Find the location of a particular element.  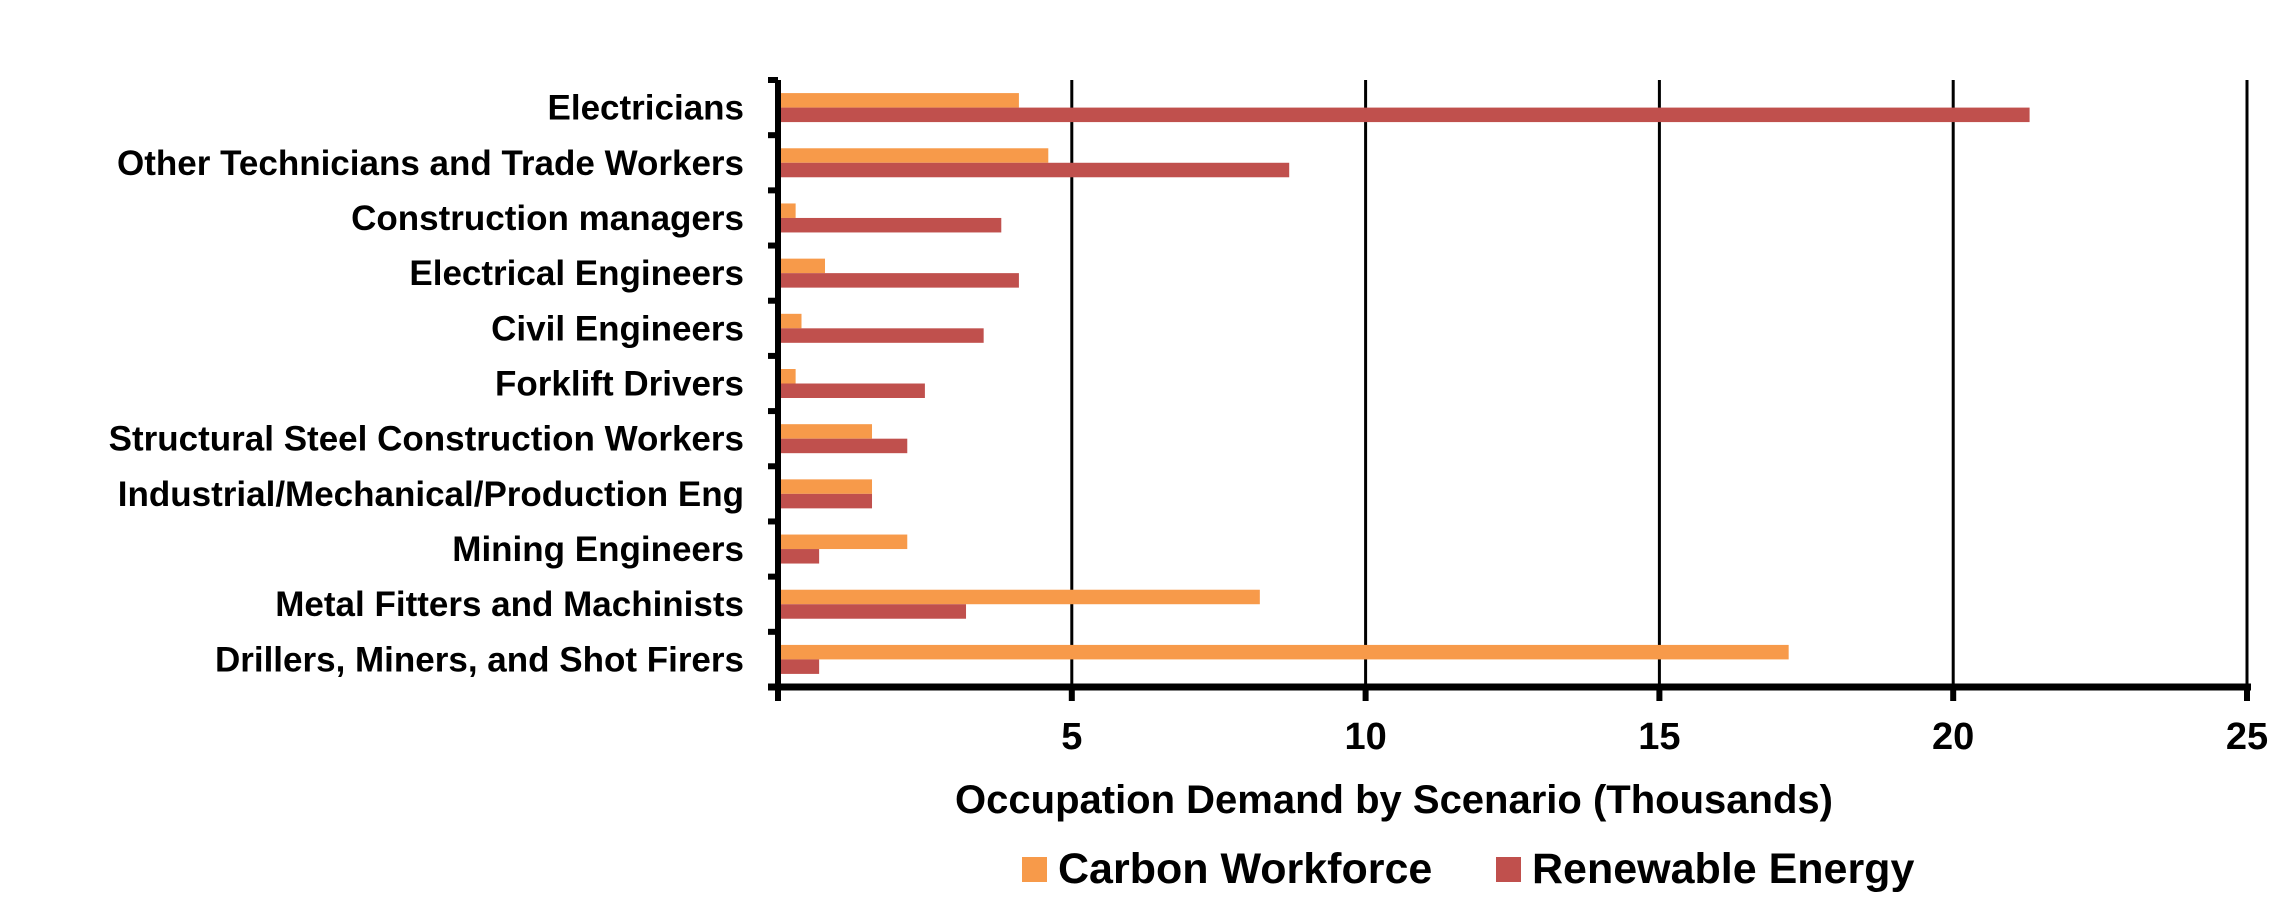

x-tick-label-20: 20 is located at coordinates (1953, 737).